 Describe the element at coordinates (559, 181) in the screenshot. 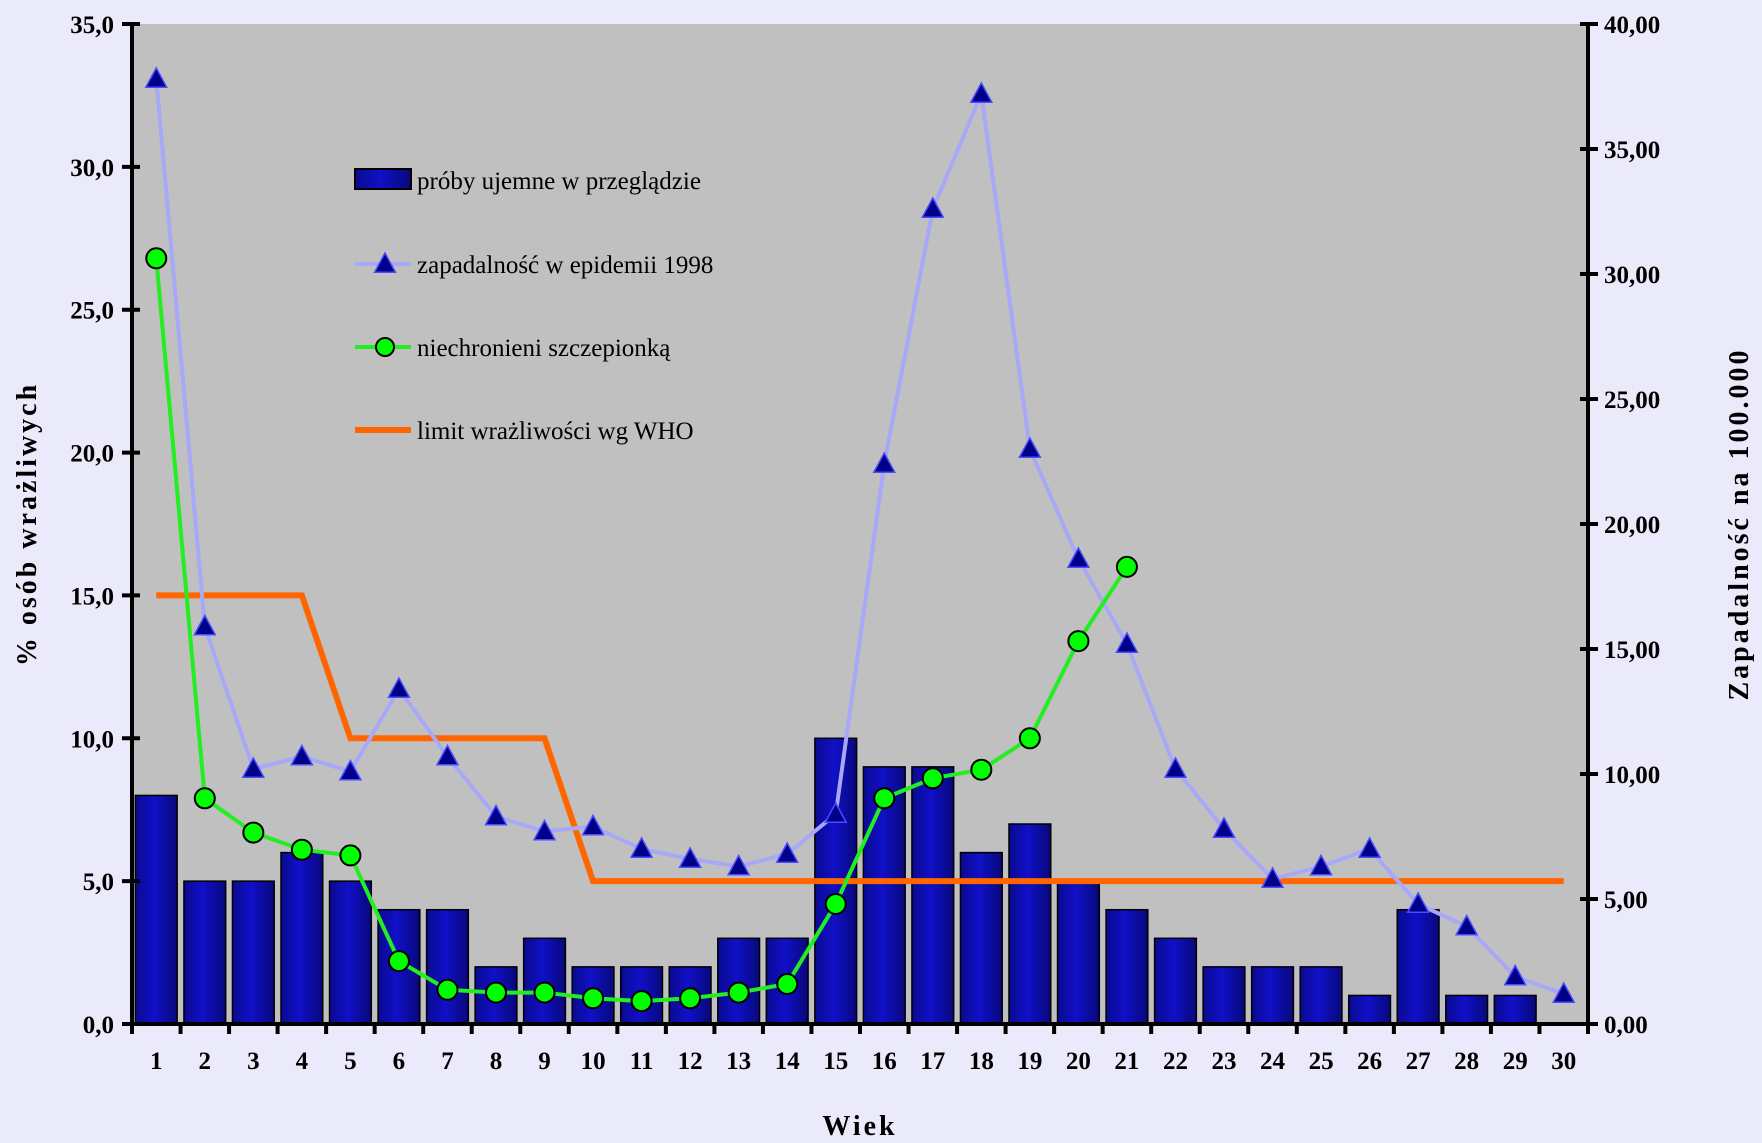

I see `legend-label-bars: próby ujemne w przeglądzie` at that location.